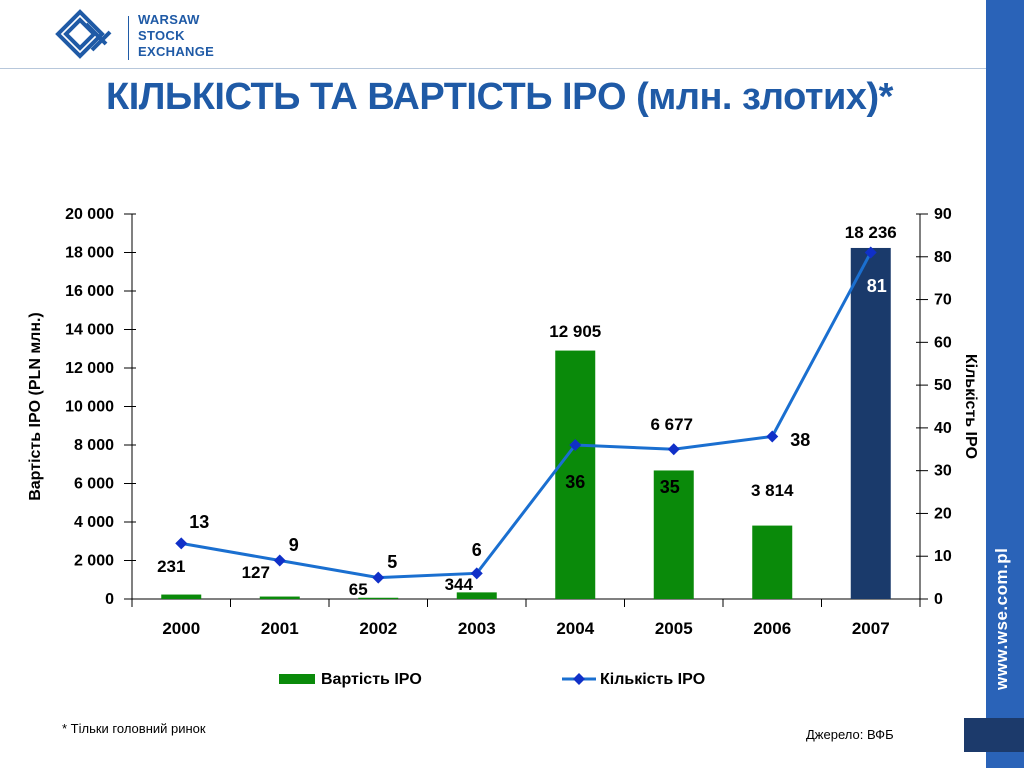  Describe the element at coordinates (128, 38) in the screenshot. I see `logo-divider` at that location.